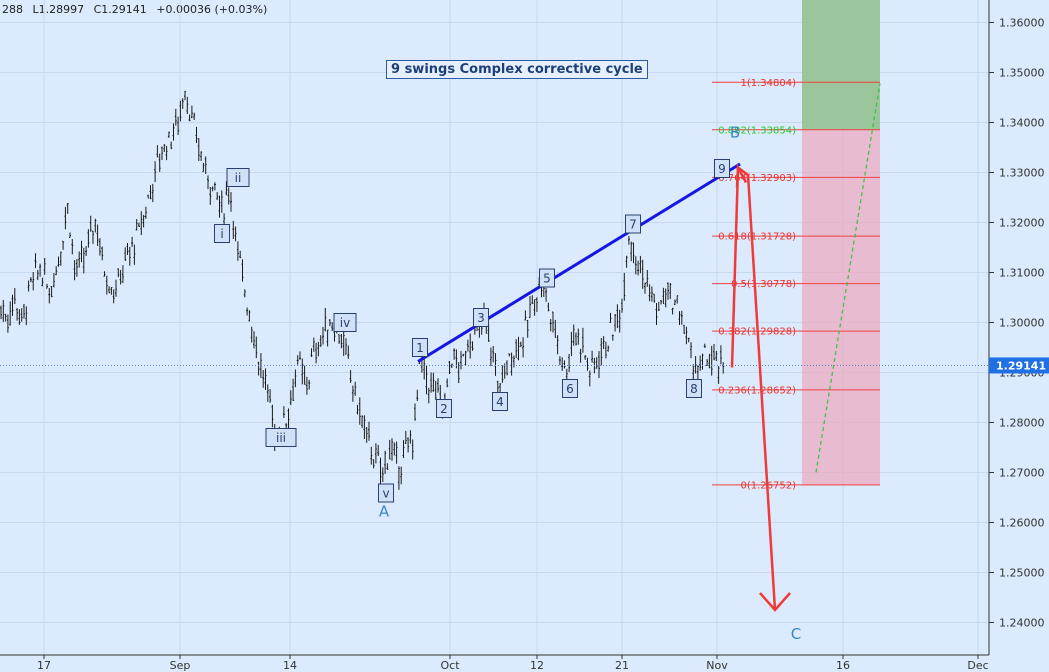 The image size is (1049, 672). Describe the element at coordinates (757, 130) in the screenshot. I see `fib-label: 0.882(1.33854)` at that location.